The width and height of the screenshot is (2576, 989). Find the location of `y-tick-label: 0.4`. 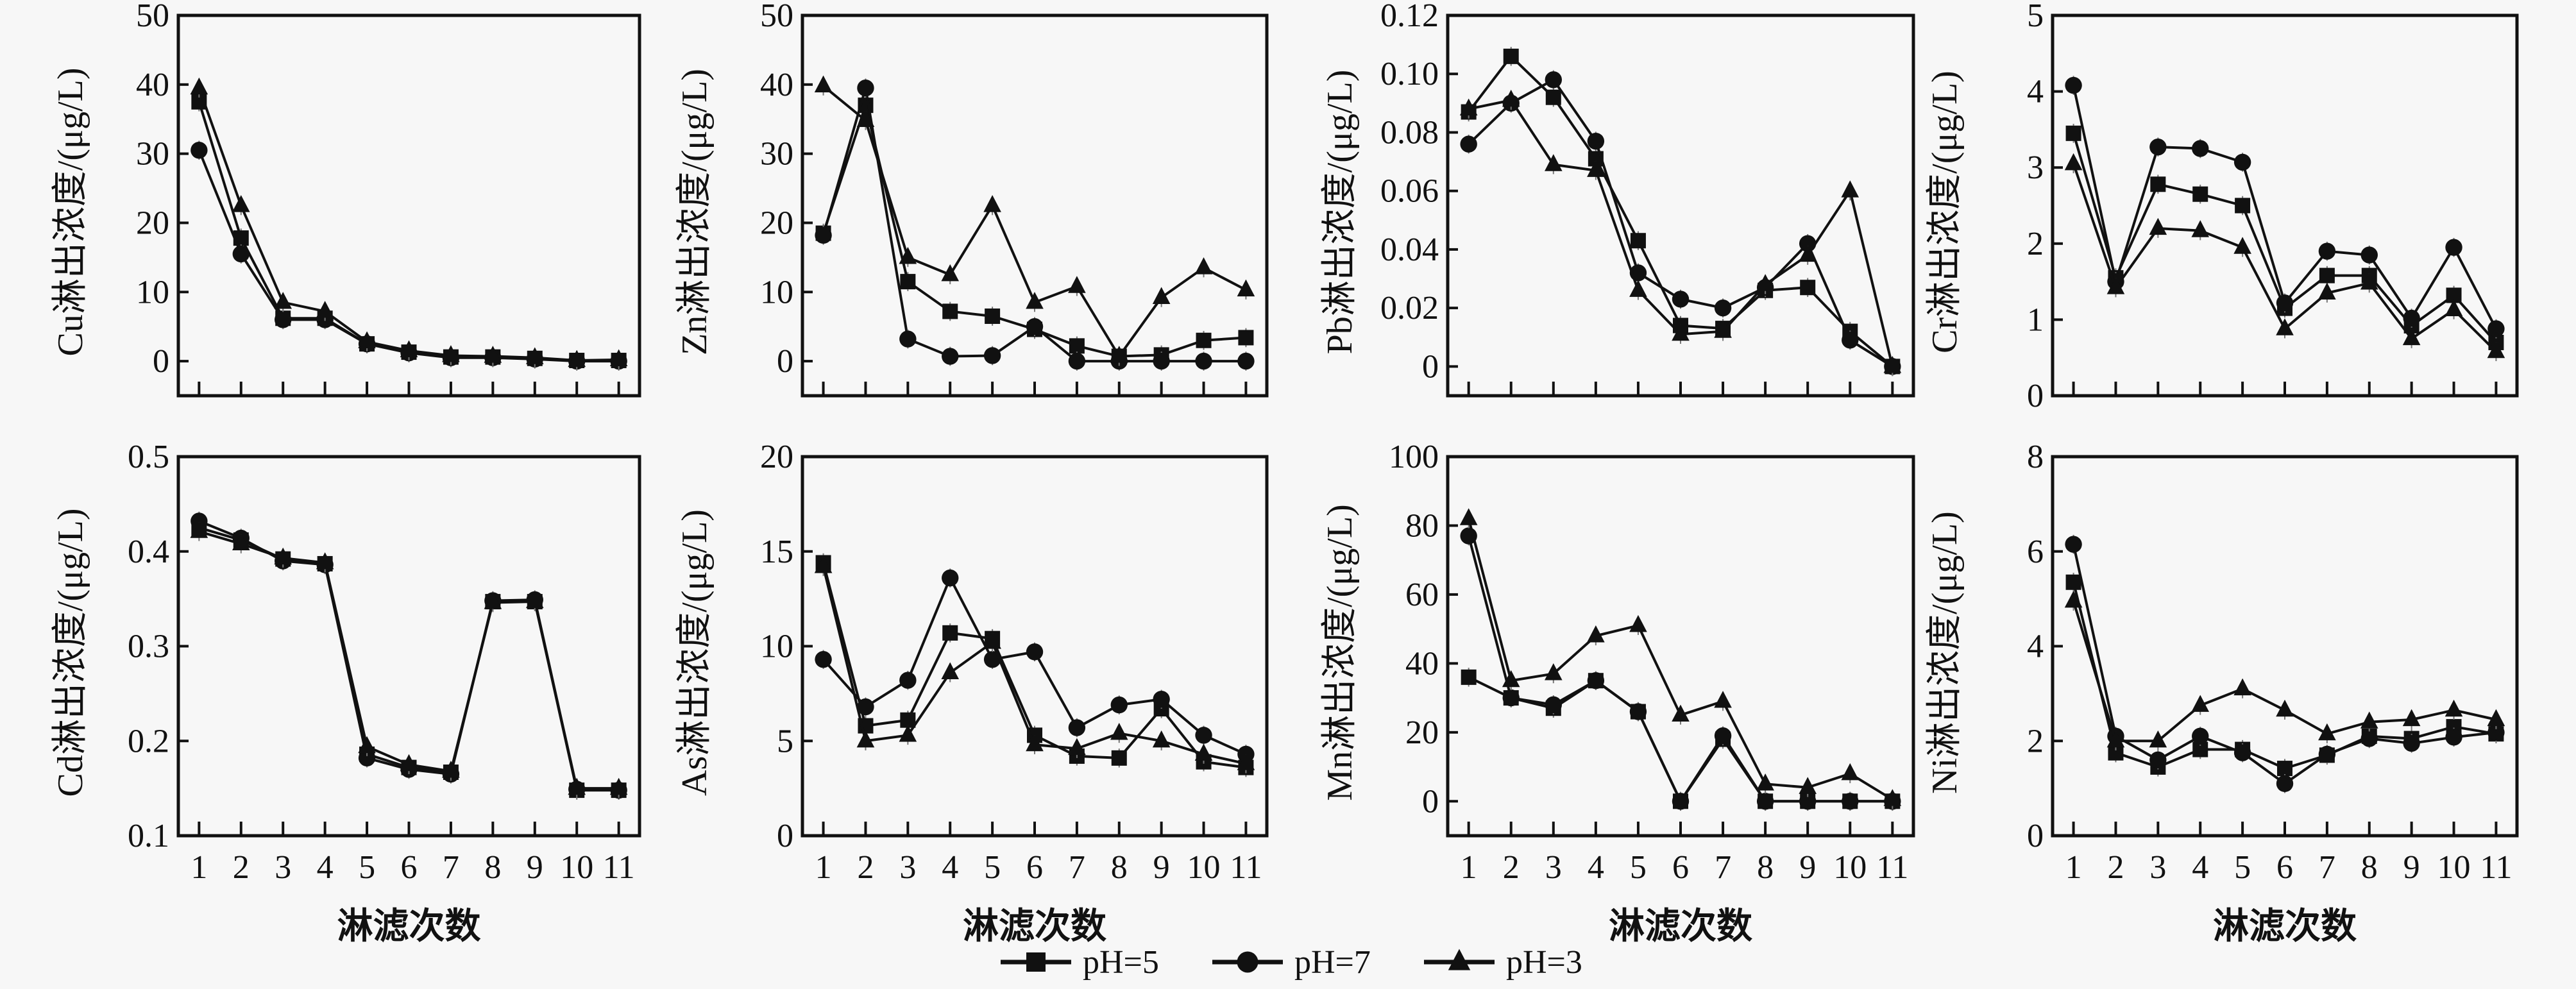

y-tick-label: 0.4 is located at coordinates (148, 552).